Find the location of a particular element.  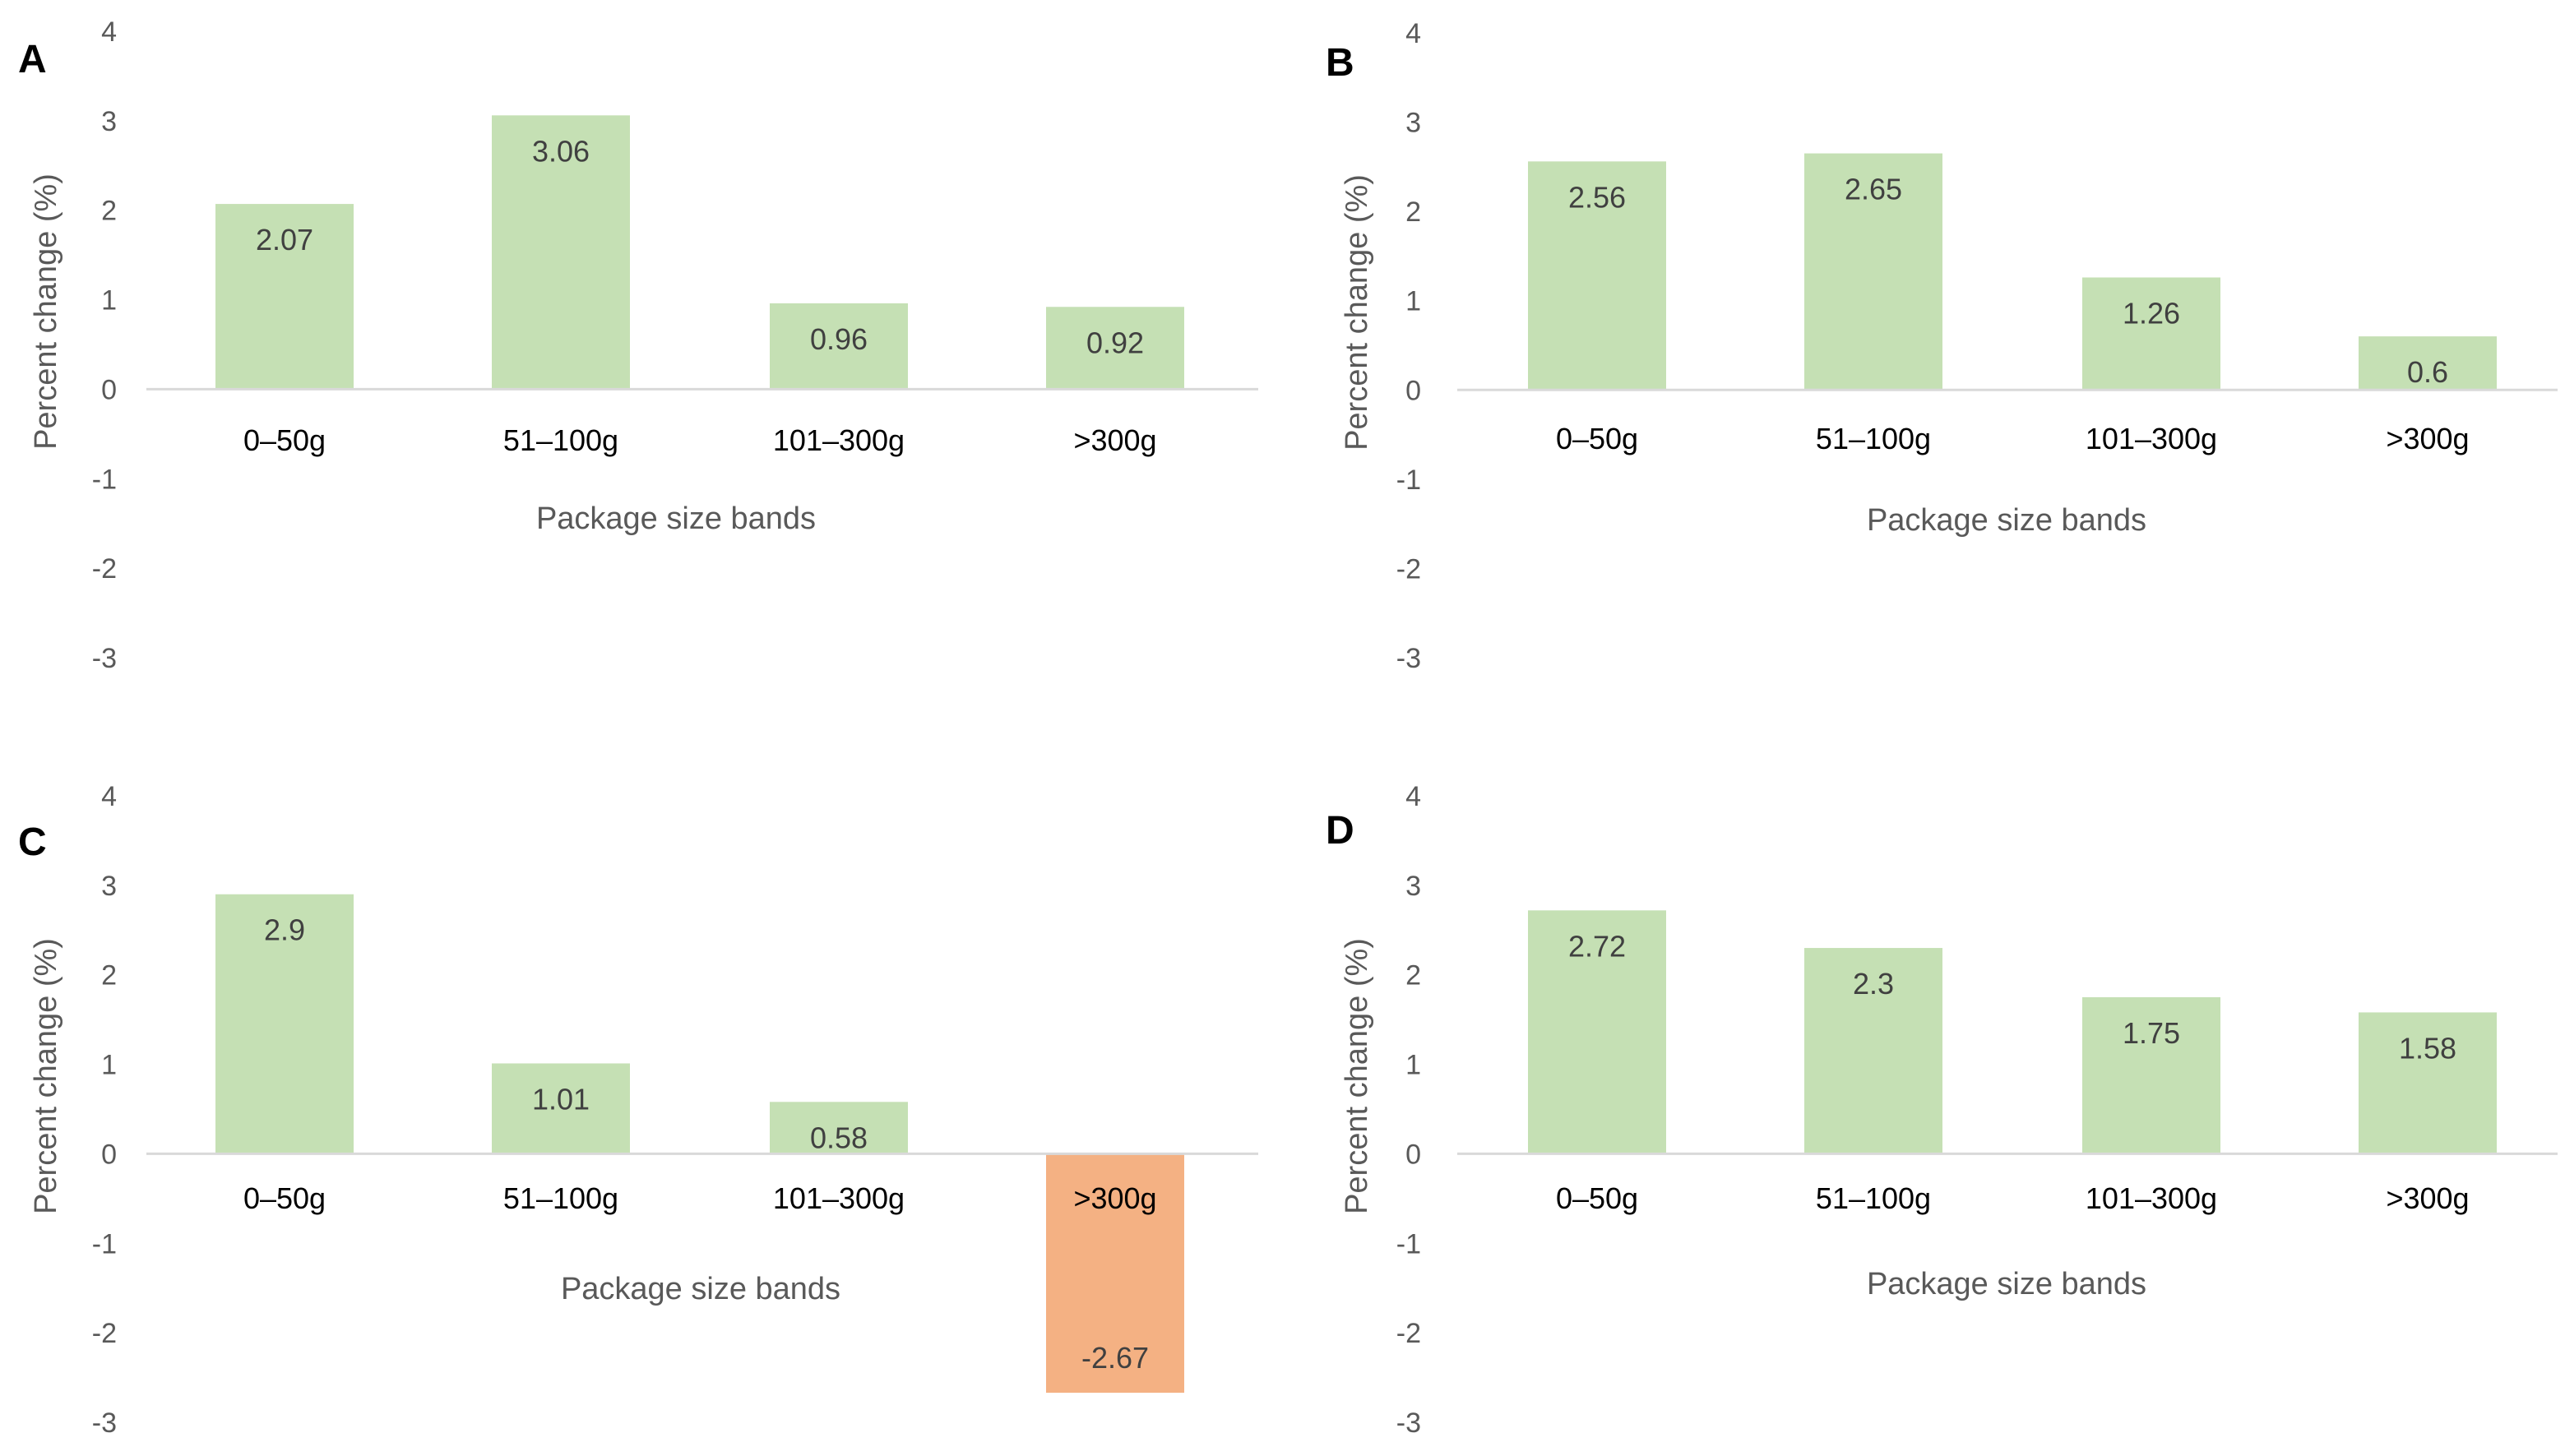

data-label: 2.65 is located at coordinates (1874, 189).